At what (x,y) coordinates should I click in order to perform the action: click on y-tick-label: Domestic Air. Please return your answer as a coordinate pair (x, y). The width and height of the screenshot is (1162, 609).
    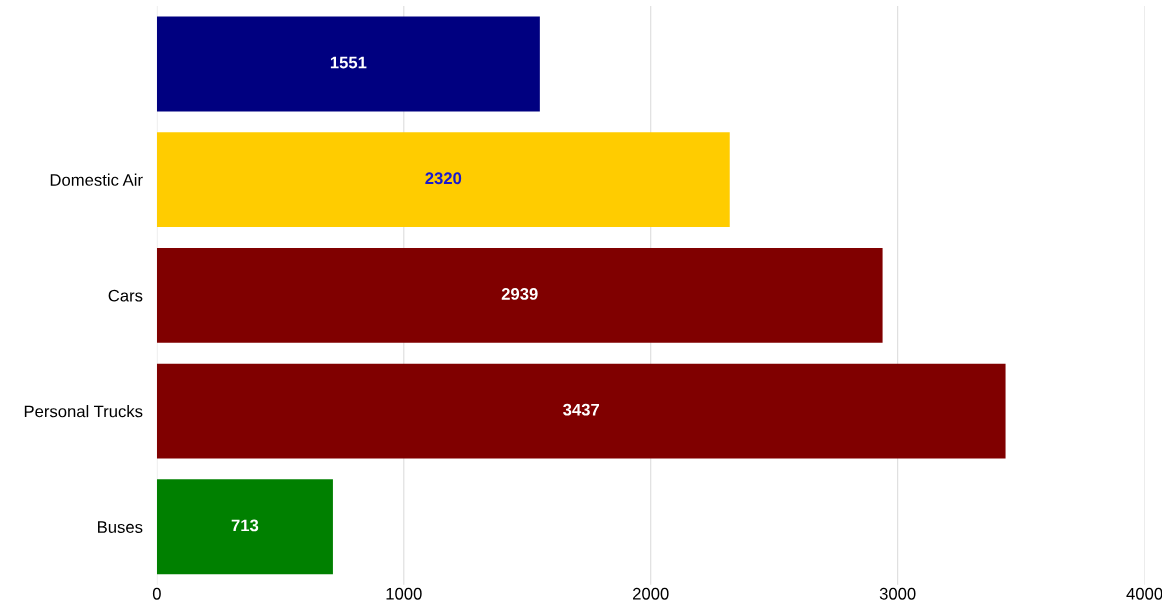
    Looking at the image, I should click on (96, 179).